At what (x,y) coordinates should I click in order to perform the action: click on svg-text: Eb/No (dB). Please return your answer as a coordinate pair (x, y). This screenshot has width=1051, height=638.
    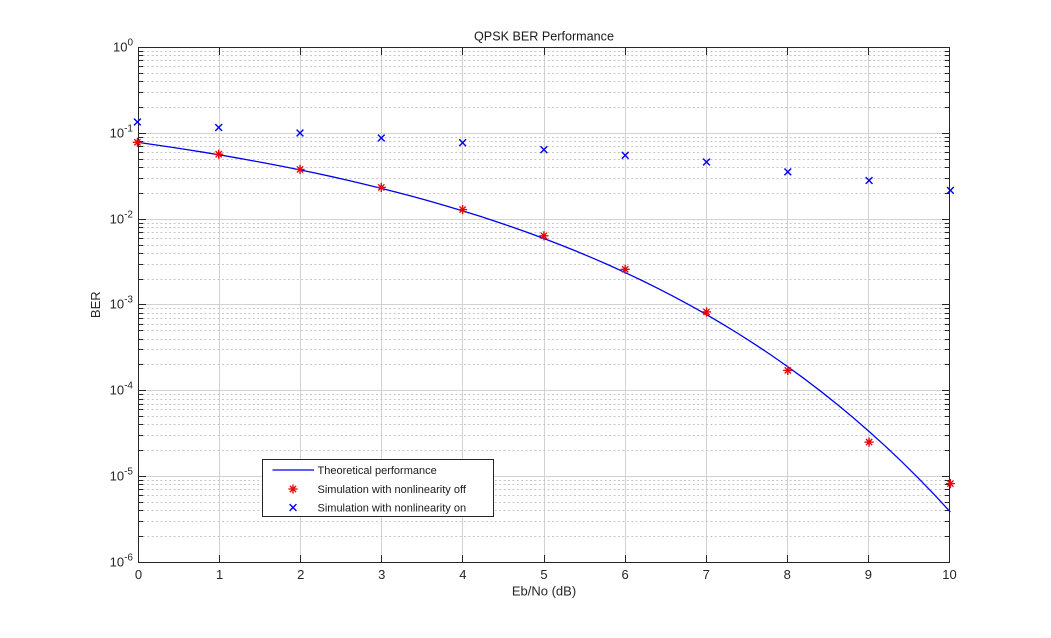
    Looking at the image, I should click on (544, 591).